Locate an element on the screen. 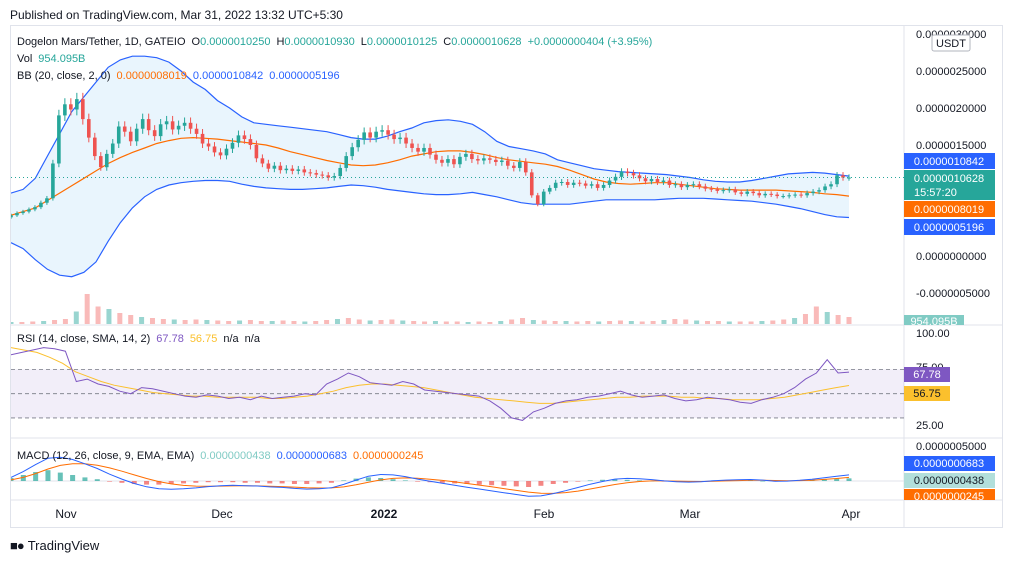 The width and height of the screenshot is (1012, 563). bb-upper-value: 0.0000010842 is located at coordinates (228, 76).